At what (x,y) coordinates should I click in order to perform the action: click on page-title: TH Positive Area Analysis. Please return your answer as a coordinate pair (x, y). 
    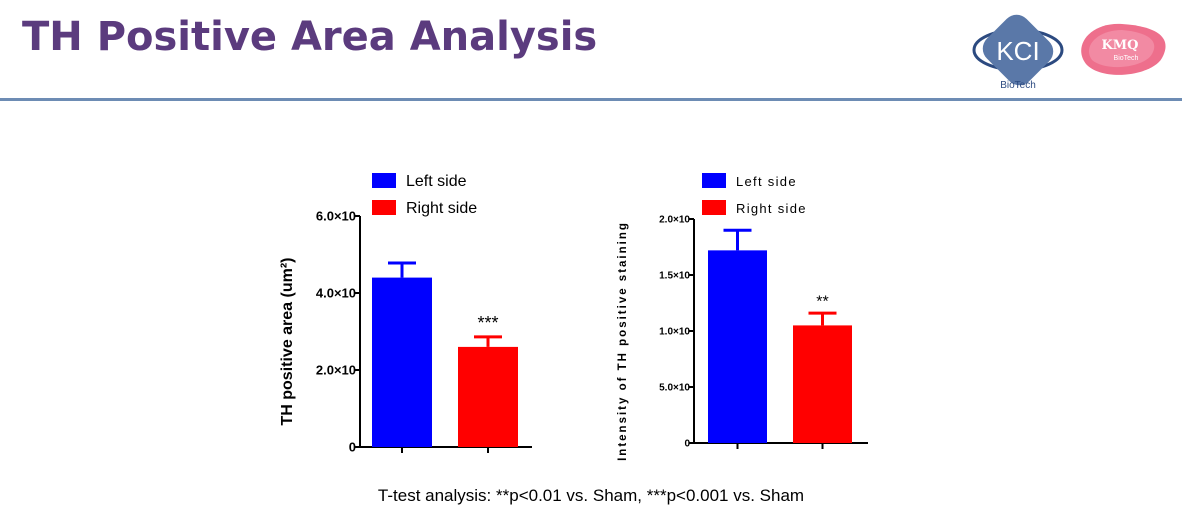
    Looking at the image, I should click on (310, 37).